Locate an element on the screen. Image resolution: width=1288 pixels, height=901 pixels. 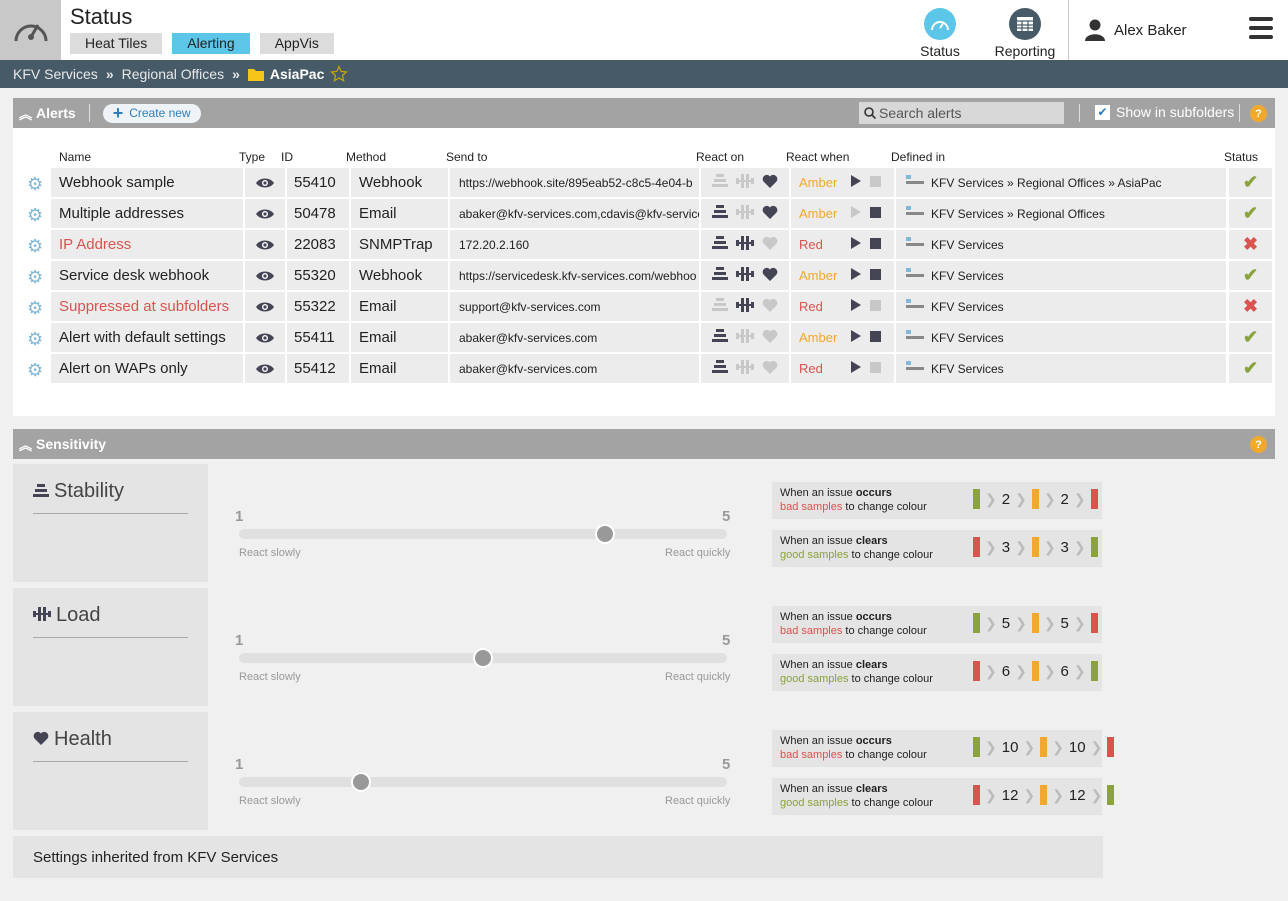
heart-icon is located at coordinates (770, 307).